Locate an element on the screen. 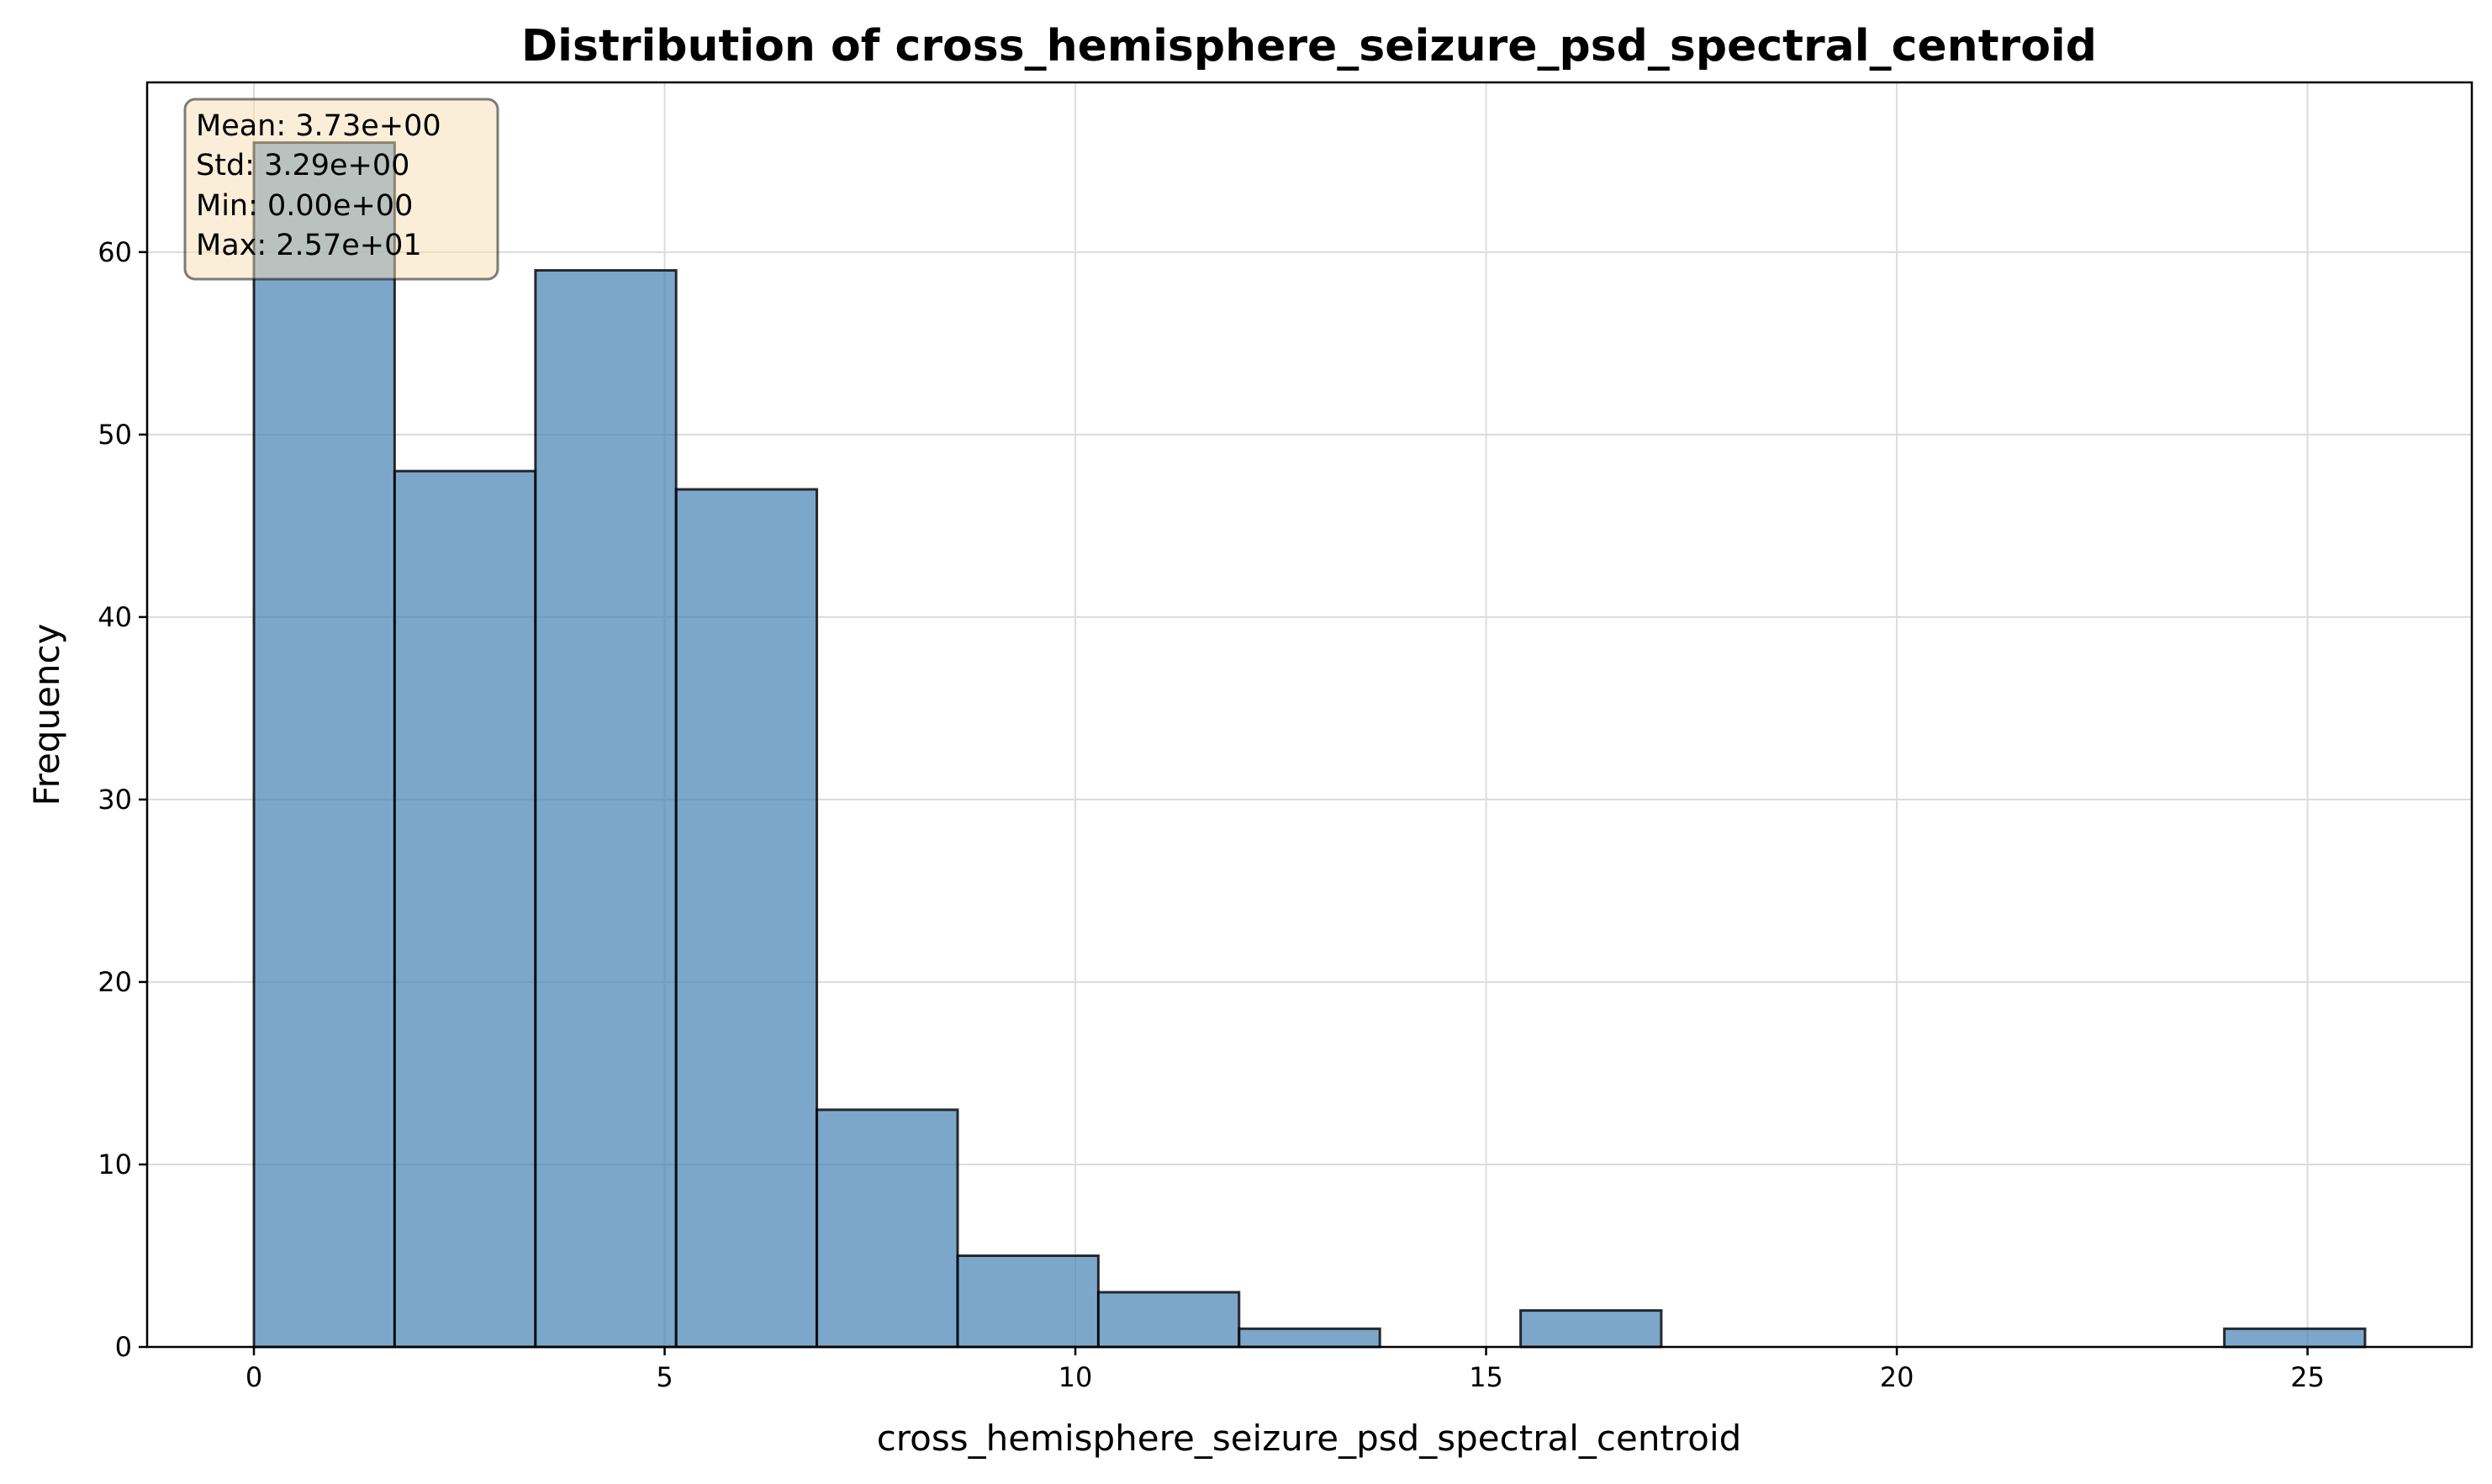  x-tick-label: 15 is located at coordinates (1486, 1377).